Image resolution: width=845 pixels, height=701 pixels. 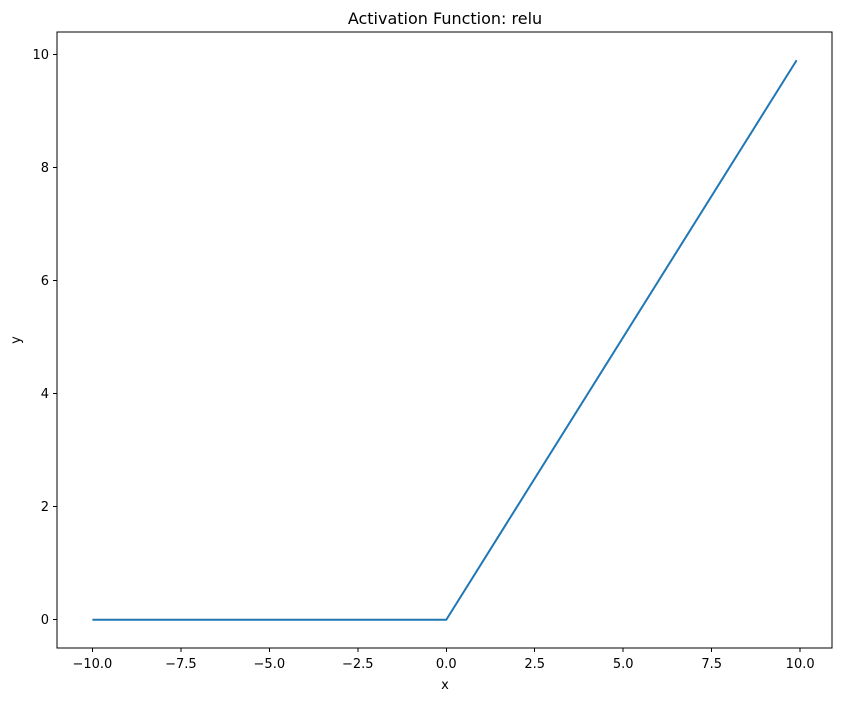 What do you see at coordinates (45, 620) in the screenshot?
I see `y-tick-label: 0` at bounding box center [45, 620].